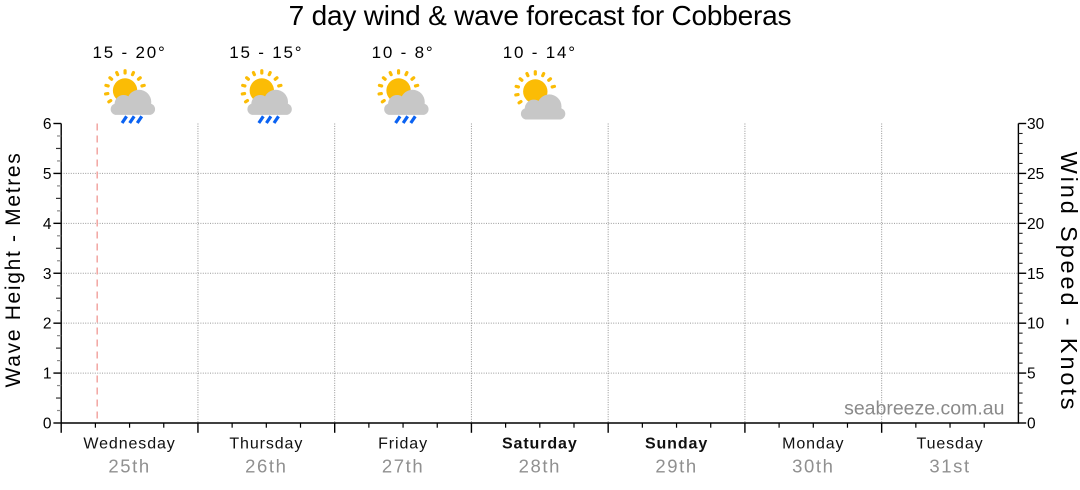 The image size is (1080, 490). I want to click on svg-text: 15, so click(1035, 274).